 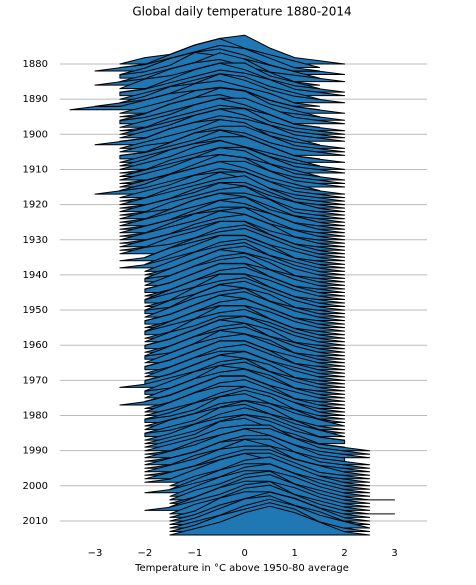 What do you see at coordinates (35, 451) in the screenshot?
I see `y-tick-label: 1990` at bounding box center [35, 451].